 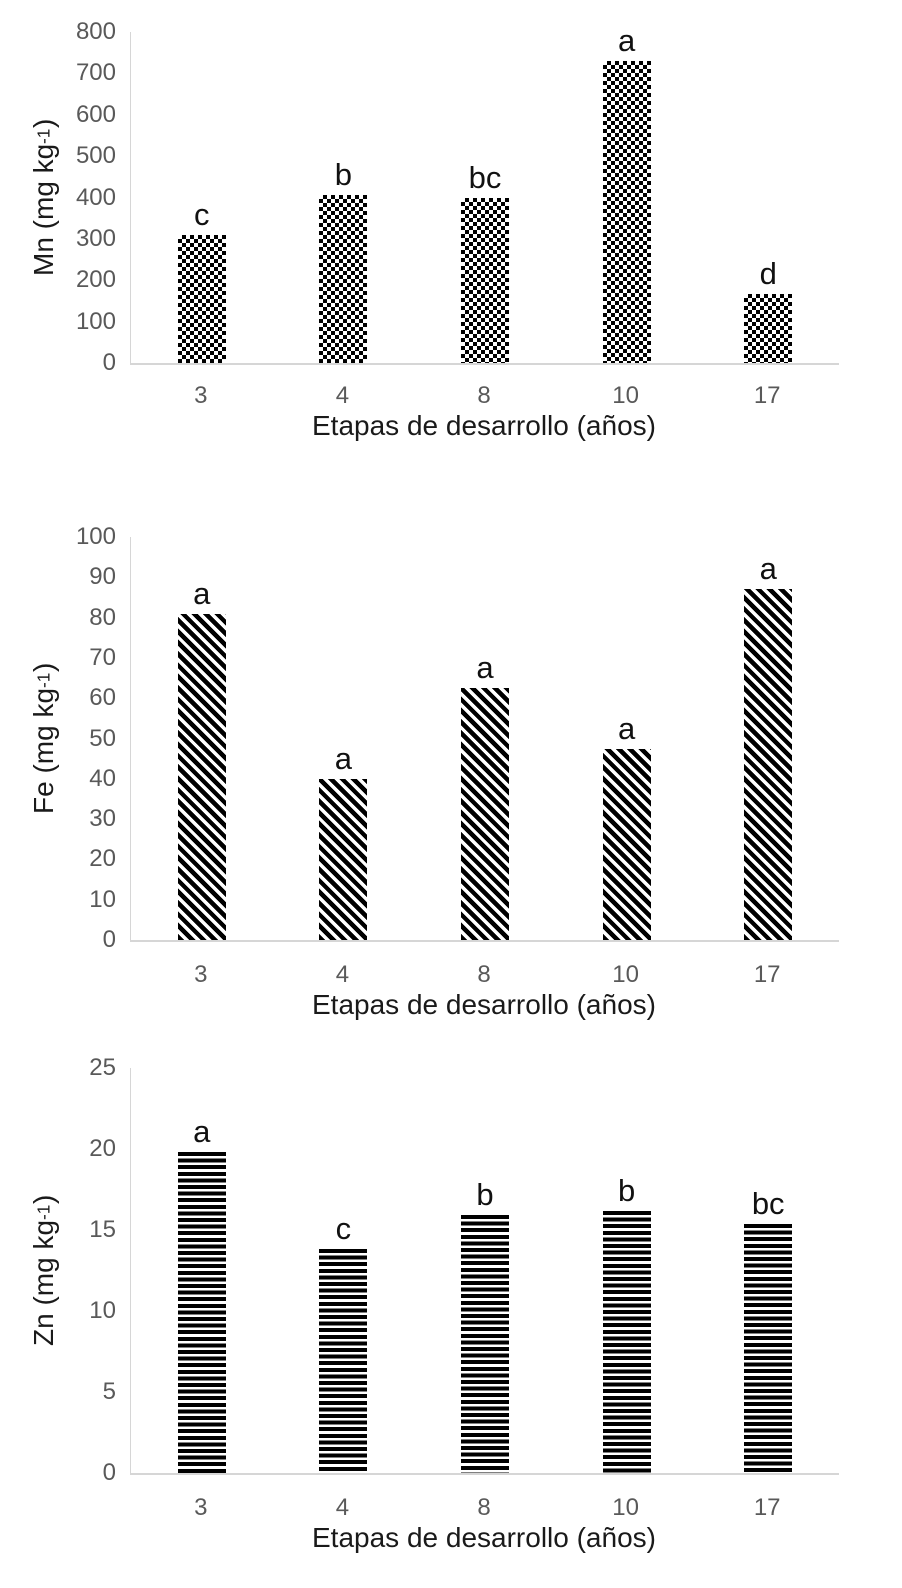 What do you see at coordinates (43, 1200) in the screenshot?
I see `zn-y-title-close: )` at bounding box center [43, 1200].